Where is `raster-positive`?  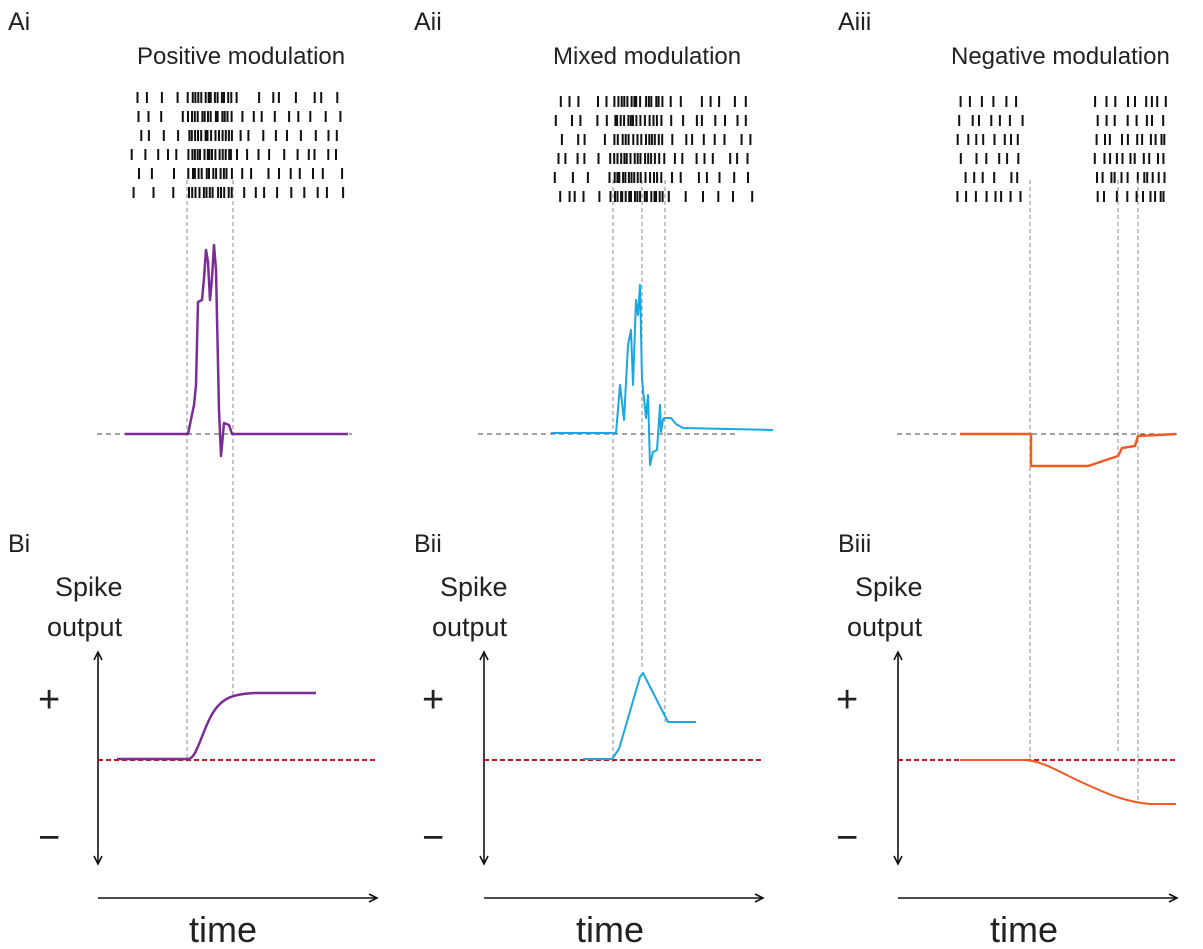 raster-positive is located at coordinates (237, 145).